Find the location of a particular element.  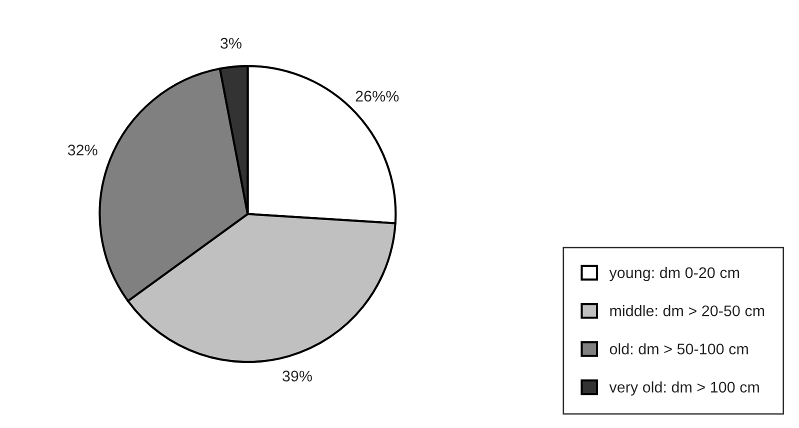

legend-label: old: dm > 50-100 cm is located at coordinates (679, 348).